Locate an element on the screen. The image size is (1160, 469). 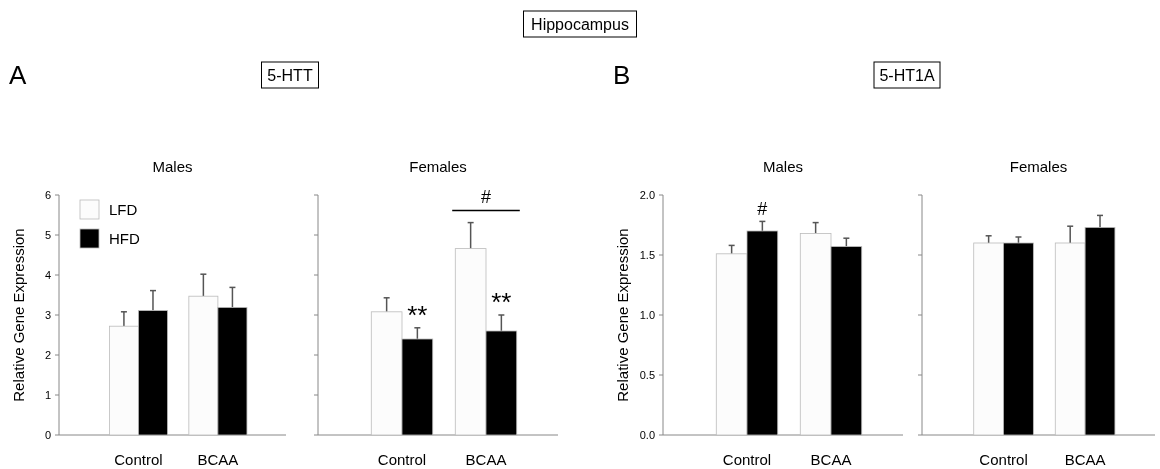
y-tick-label: 1.0 is located at coordinates (647, 314).